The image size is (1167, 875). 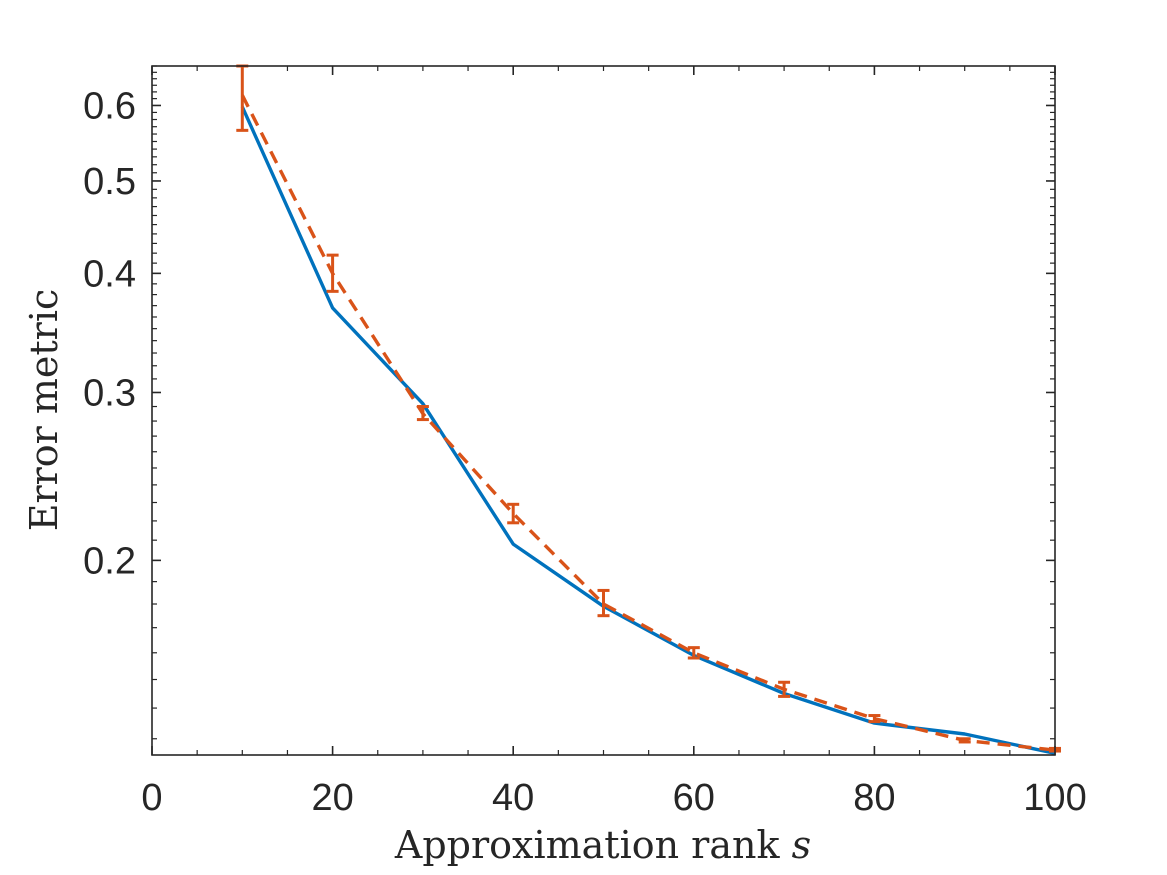 What do you see at coordinates (332, 798) in the screenshot?
I see `x-tick-label: 20` at bounding box center [332, 798].